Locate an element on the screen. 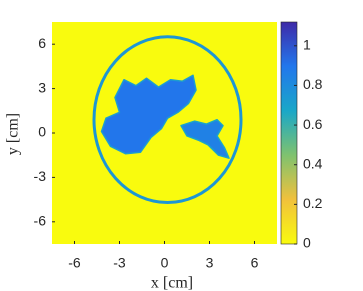 The height and width of the screenshot is (291, 363). colorbar-tick-label: 1 is located at coordinates (307, 44).